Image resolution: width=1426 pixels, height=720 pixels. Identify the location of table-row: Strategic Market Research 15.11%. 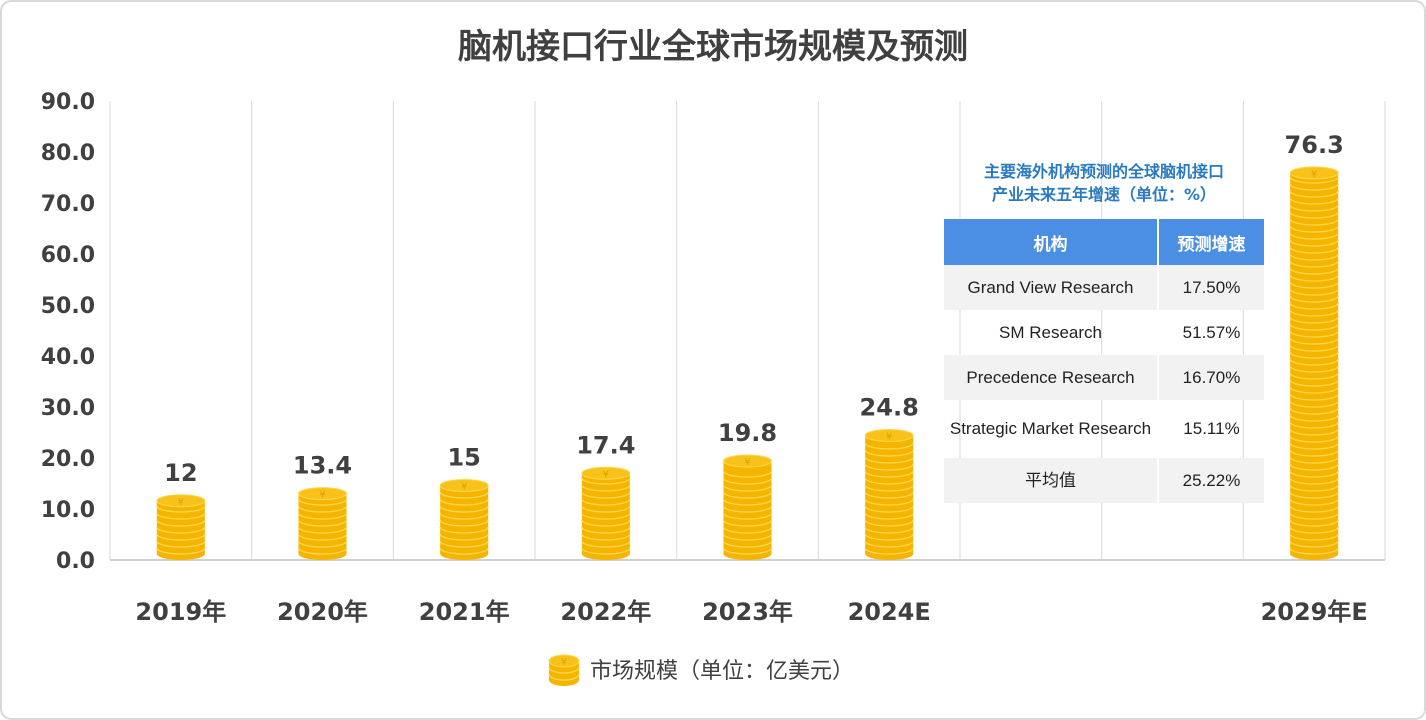
(1104, 429).